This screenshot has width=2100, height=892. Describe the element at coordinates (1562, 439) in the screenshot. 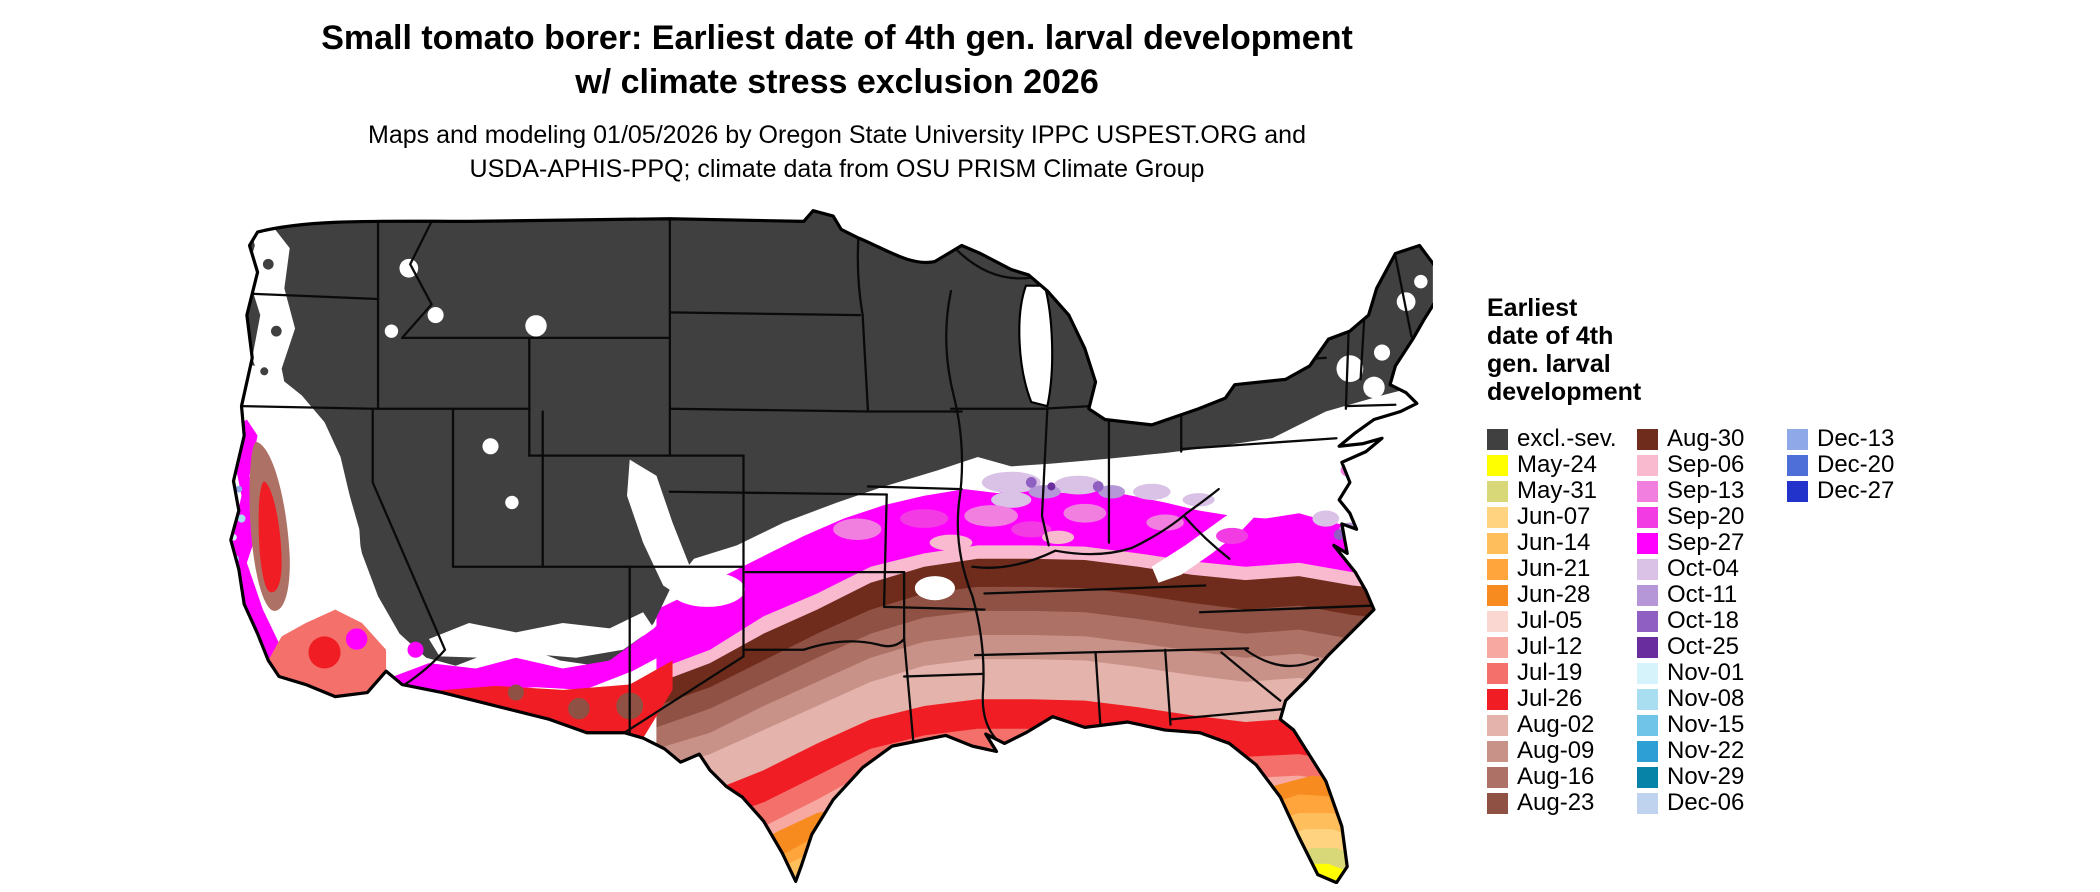

I see `legend-item: excl.-sev.` at that location.